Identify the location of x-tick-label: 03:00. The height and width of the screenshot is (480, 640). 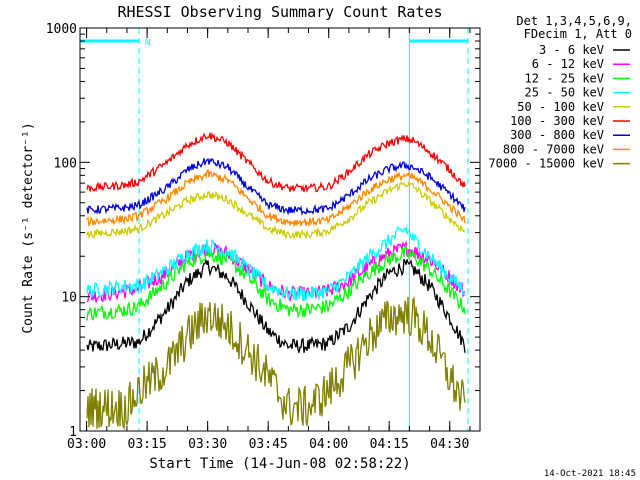
(86, 444).